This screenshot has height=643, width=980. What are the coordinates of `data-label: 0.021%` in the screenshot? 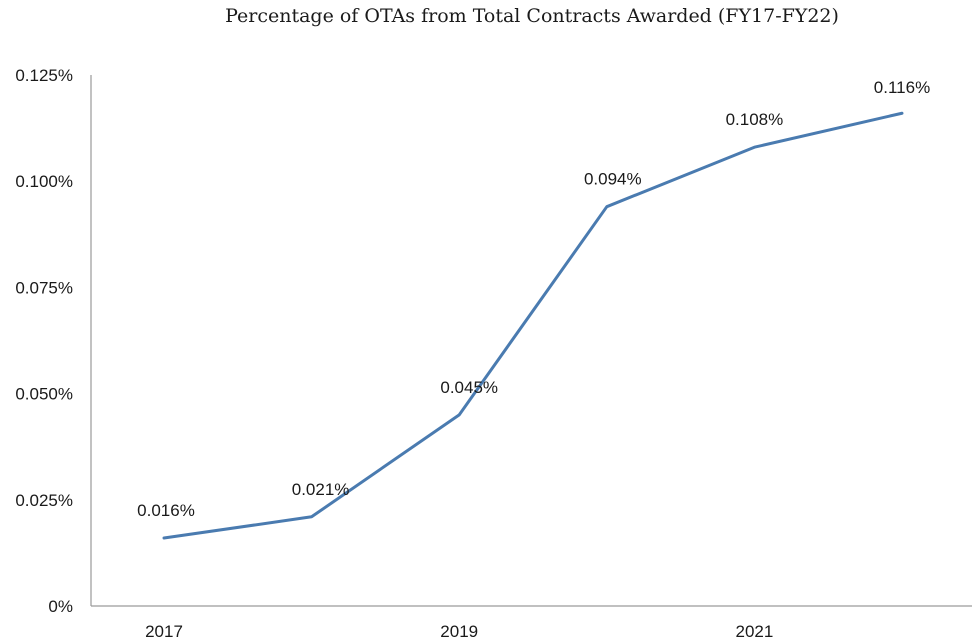 It's located at (321, 489).